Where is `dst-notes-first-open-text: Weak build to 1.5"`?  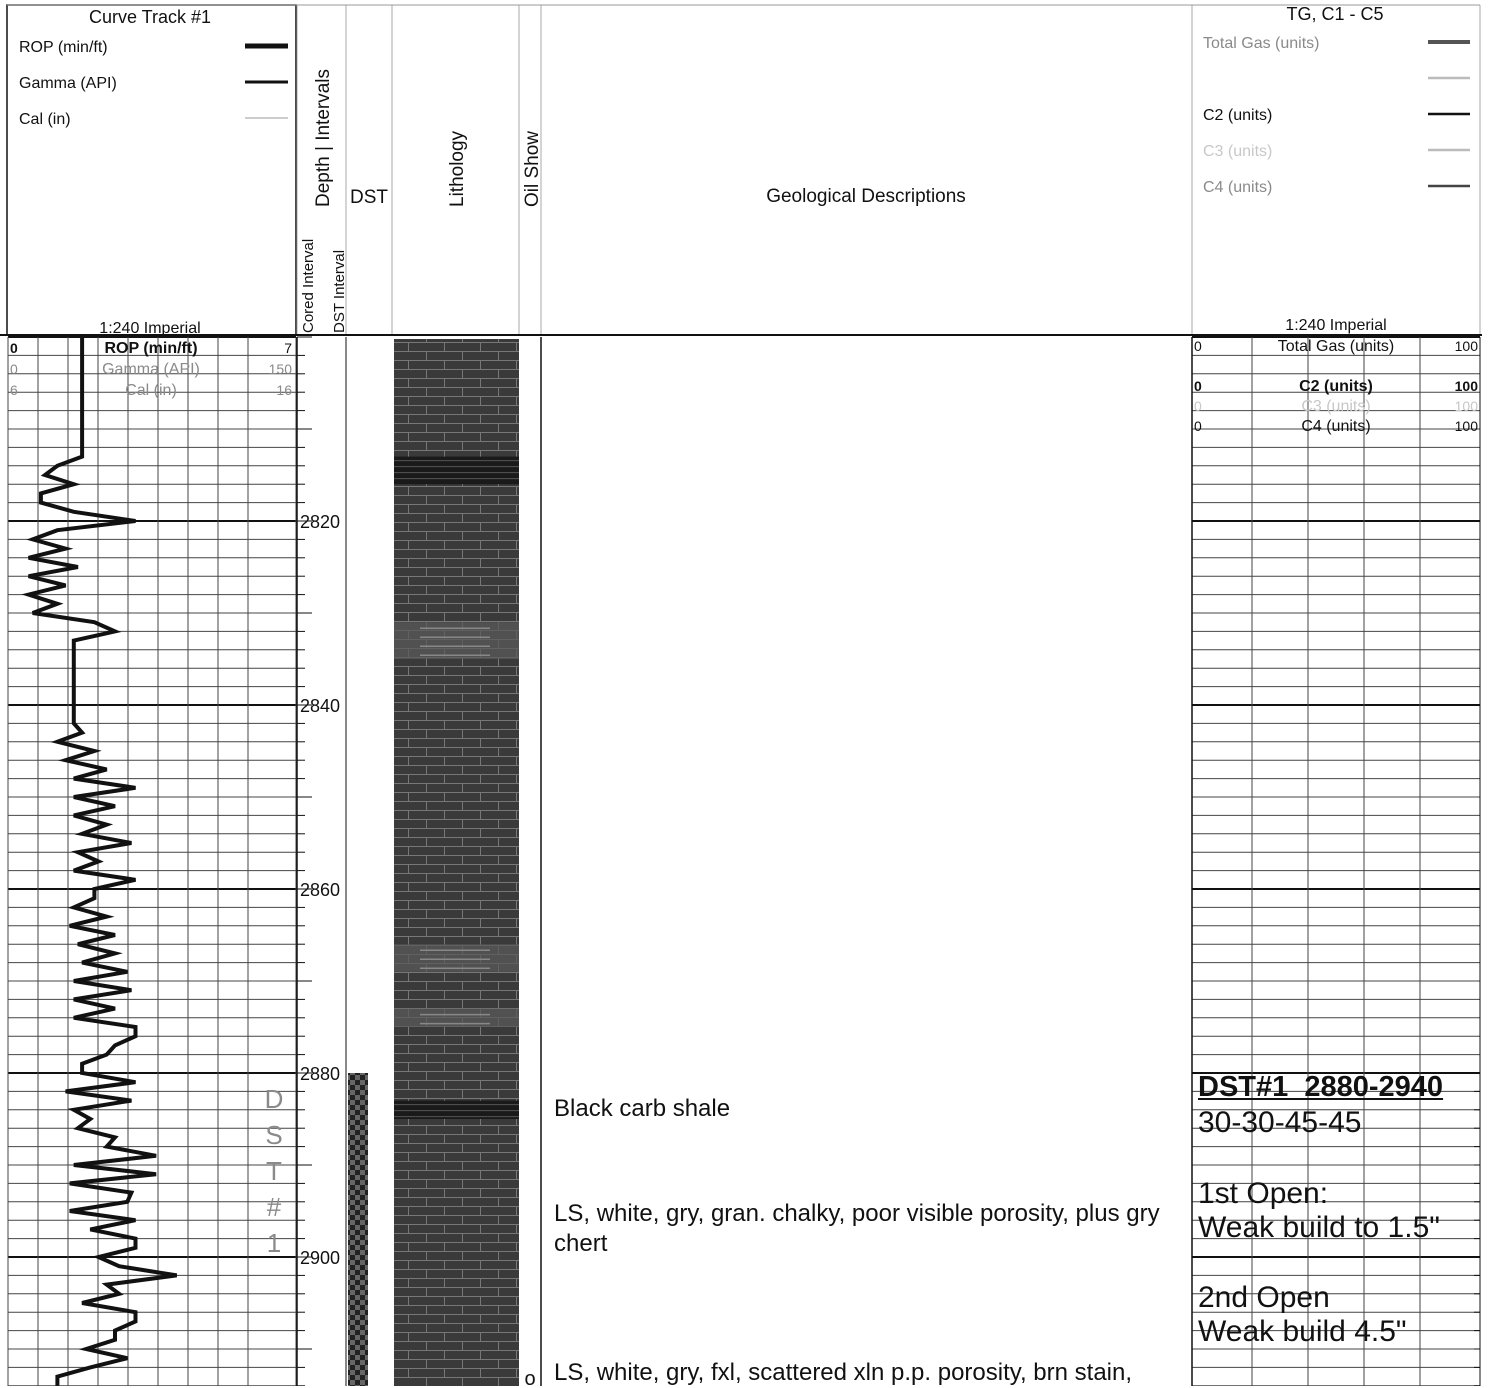
dst-notes-first-open-text: Weak build to 1.5" is located at coordinates (1319, 1227).